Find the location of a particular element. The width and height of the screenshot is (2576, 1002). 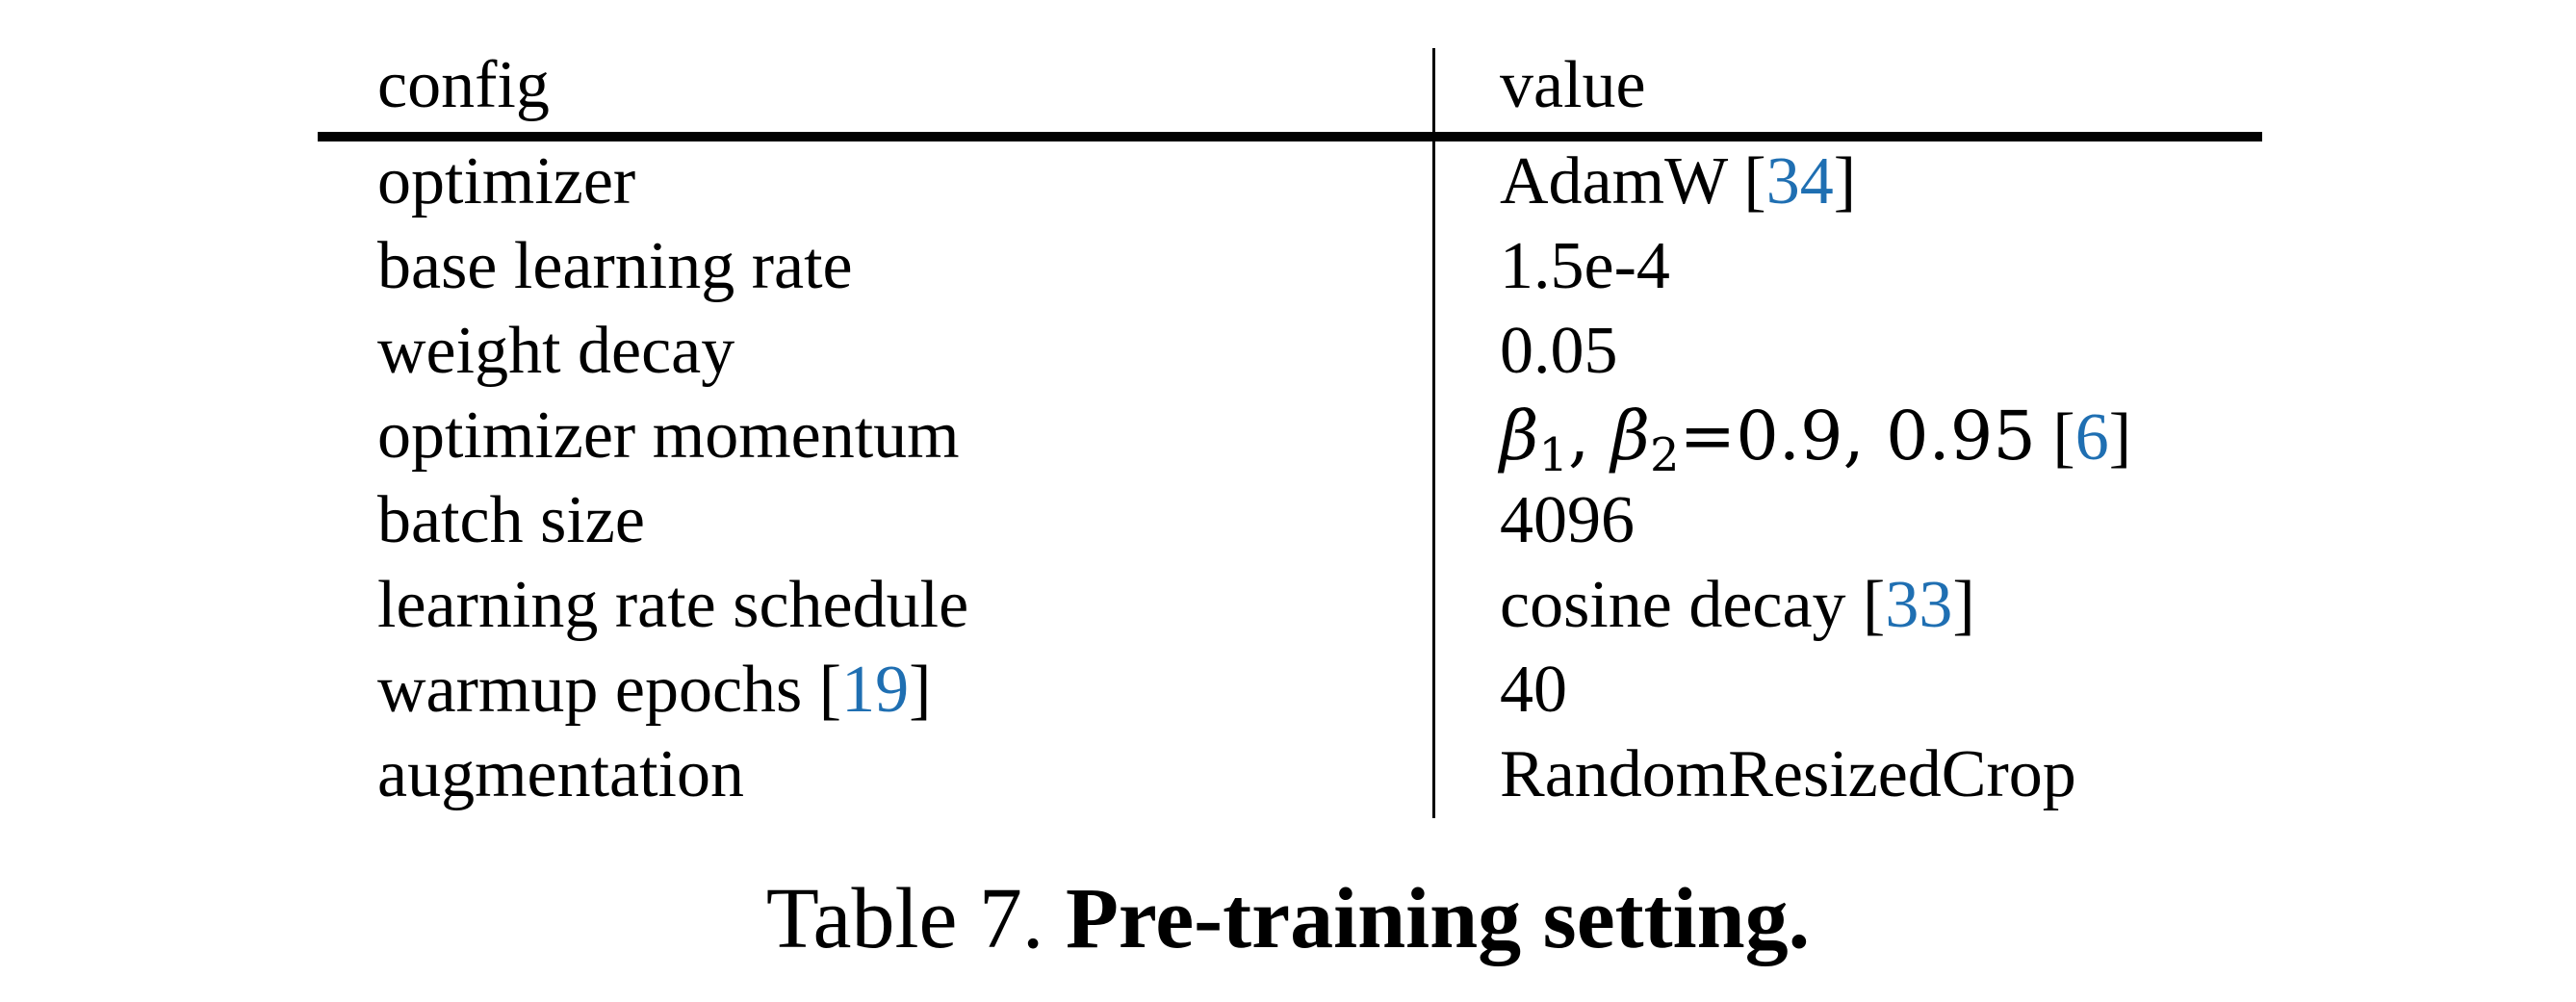

row-base-lr-value: 1.5e-4 is located at coordinates (1585, 266).